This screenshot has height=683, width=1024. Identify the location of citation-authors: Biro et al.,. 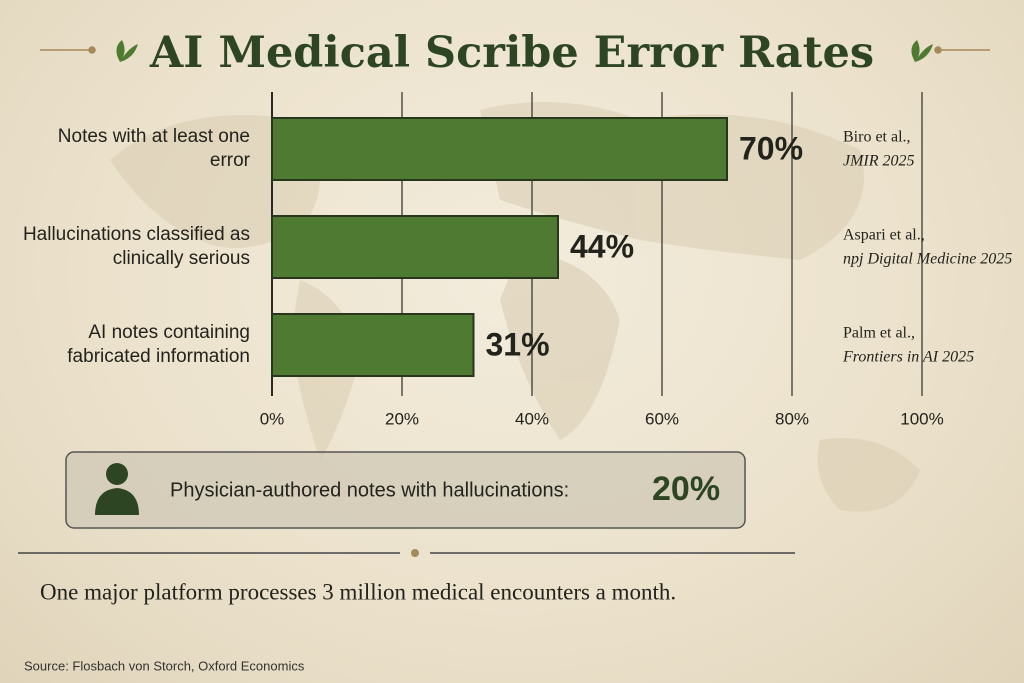
(877, 137).